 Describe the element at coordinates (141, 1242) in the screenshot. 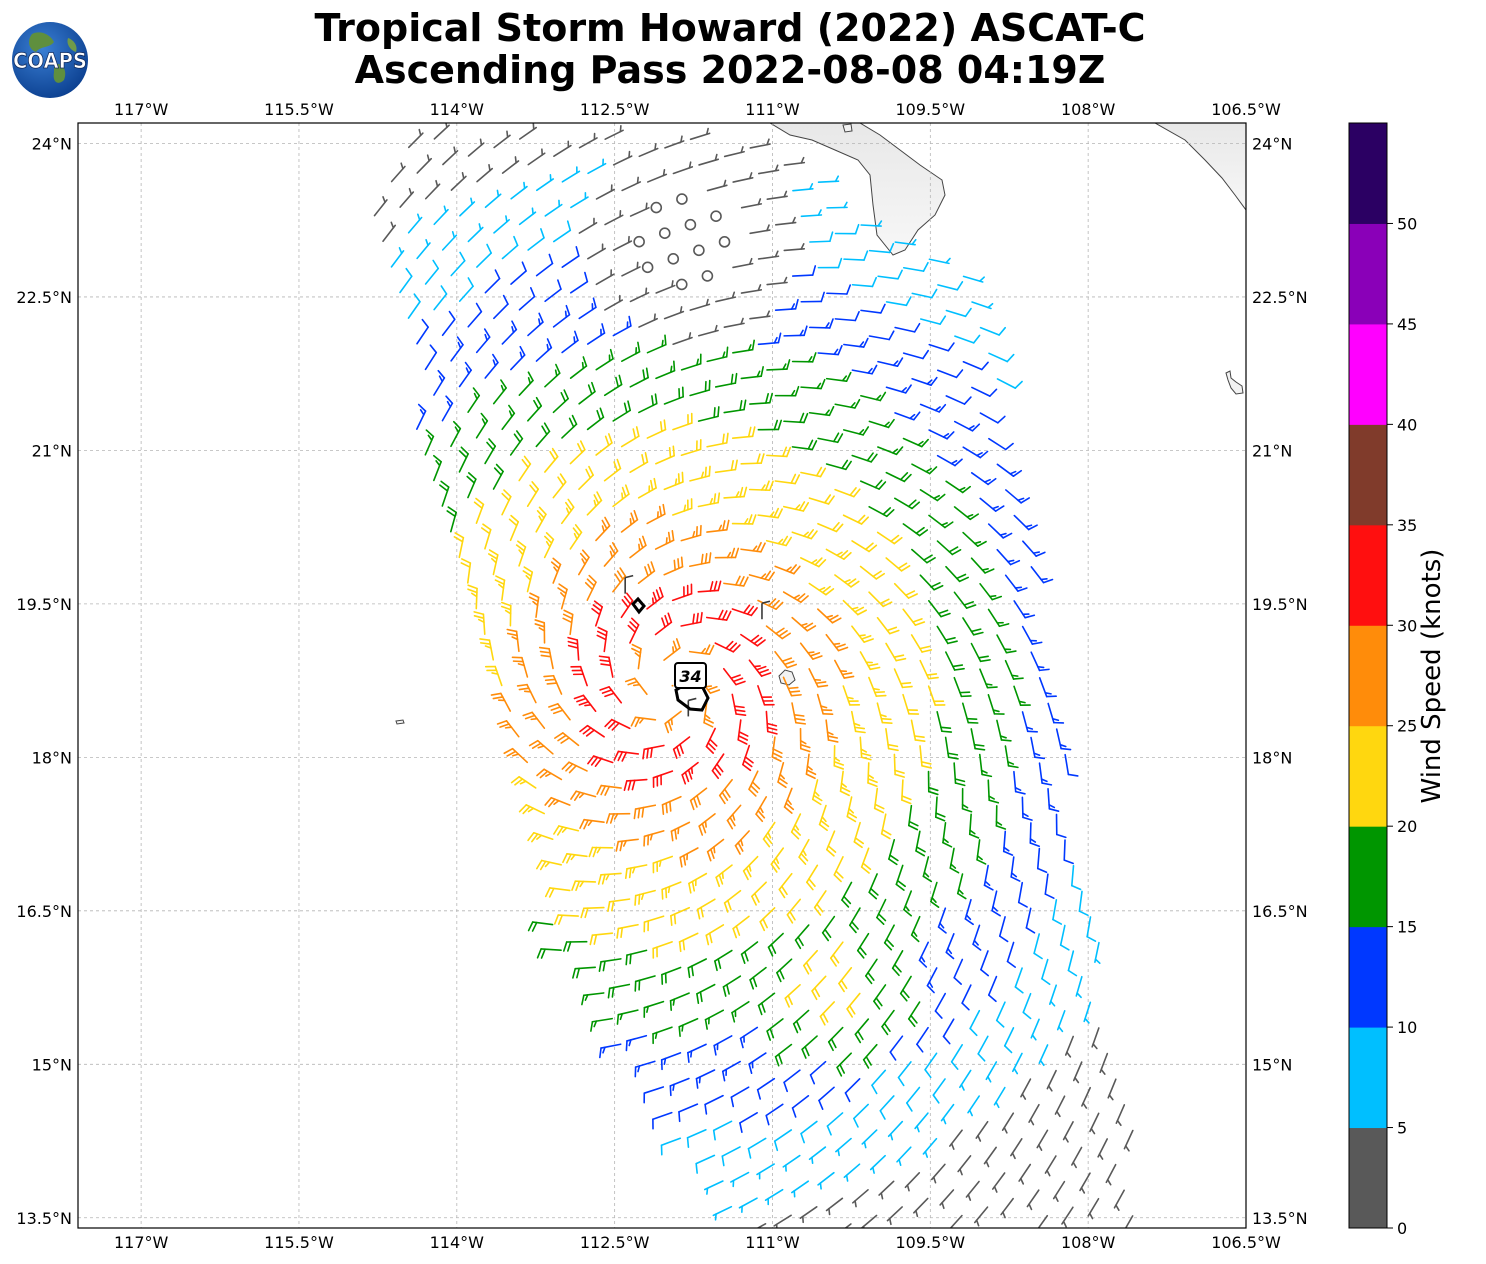

I see `lon-tick-label-bottom: 117°W` at that location.